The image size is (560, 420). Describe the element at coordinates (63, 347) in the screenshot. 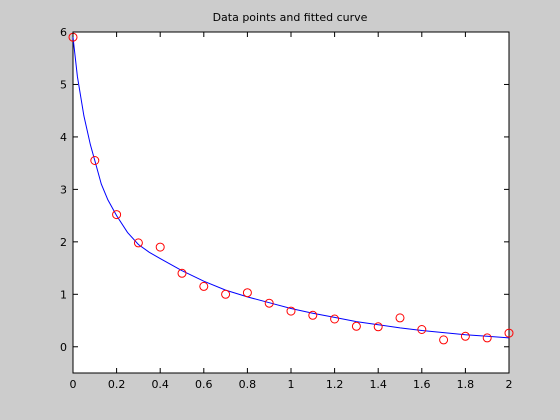

I see `y-tick-label: 0` at that location.